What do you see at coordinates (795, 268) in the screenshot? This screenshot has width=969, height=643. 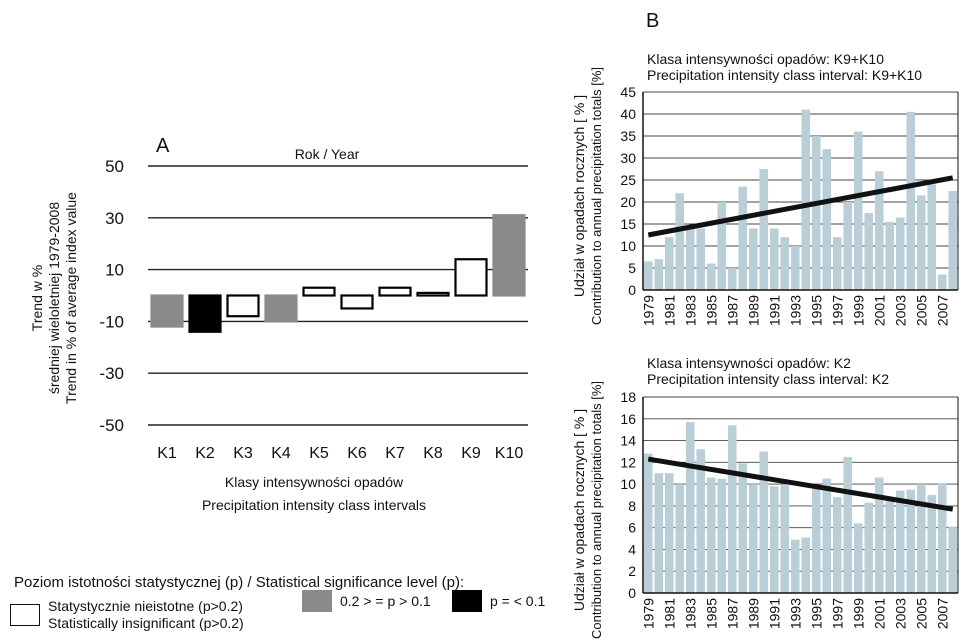 I see `bar-1993` at bounding box center [795, 268].